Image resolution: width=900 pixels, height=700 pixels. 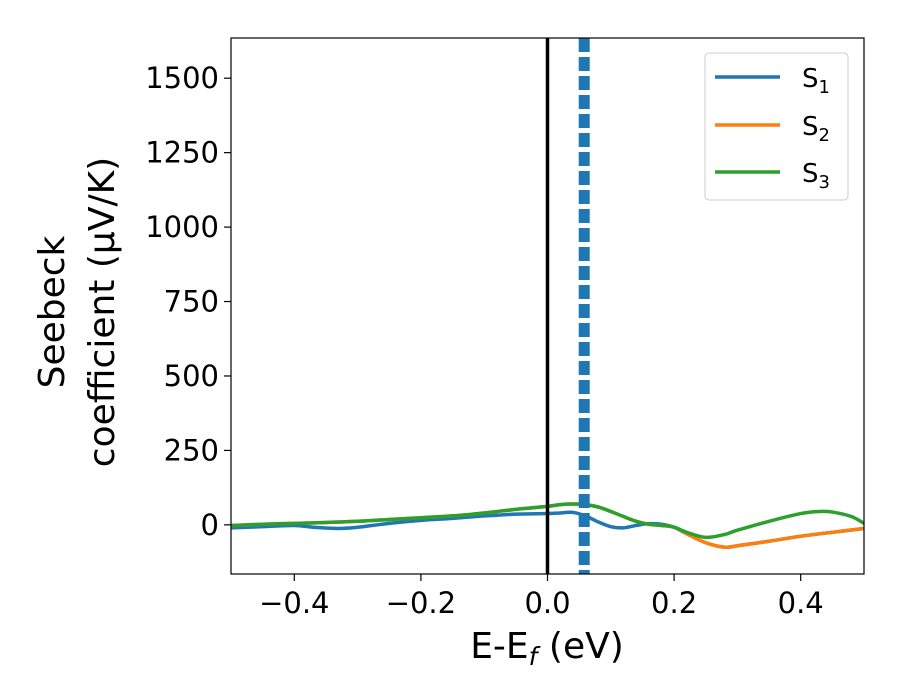 I want to click on y-tick-label: 1000, so click(x=182, y=227).